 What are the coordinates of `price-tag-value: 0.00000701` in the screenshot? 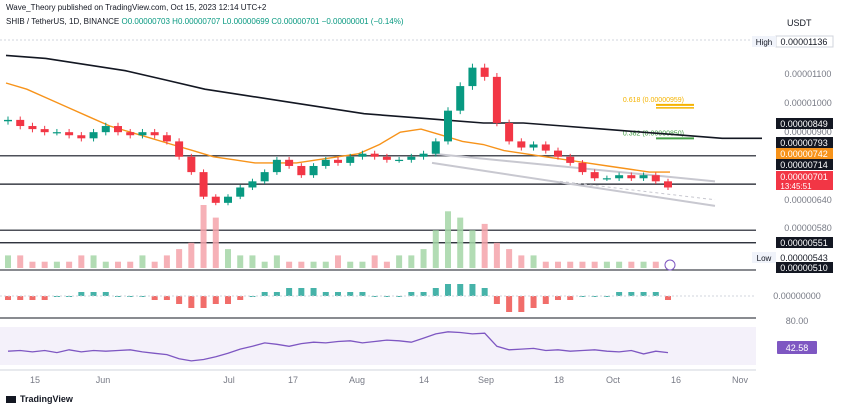 It's located at (804, 177).